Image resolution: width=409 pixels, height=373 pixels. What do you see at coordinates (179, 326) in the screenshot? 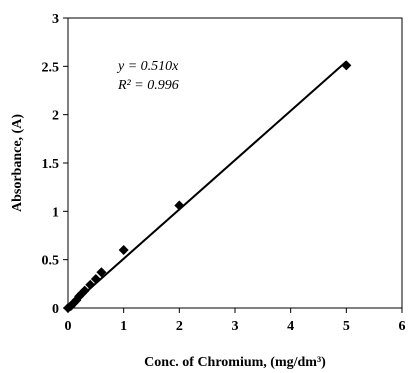
I see `x-tick-label: 2` at bounding box center [179, 326].